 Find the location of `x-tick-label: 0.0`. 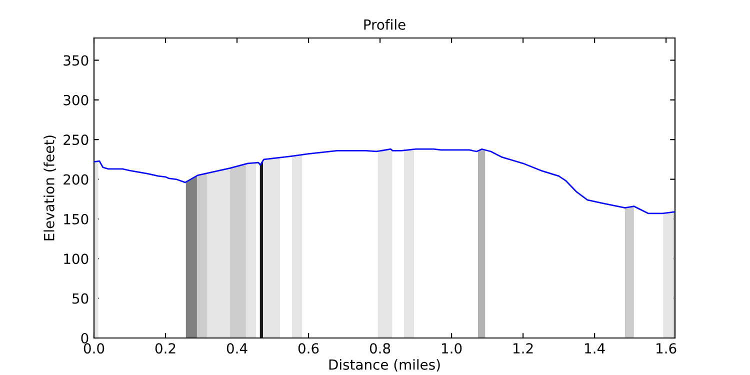

x-tick-label: 0.0 is located at coordinates (94, 348).